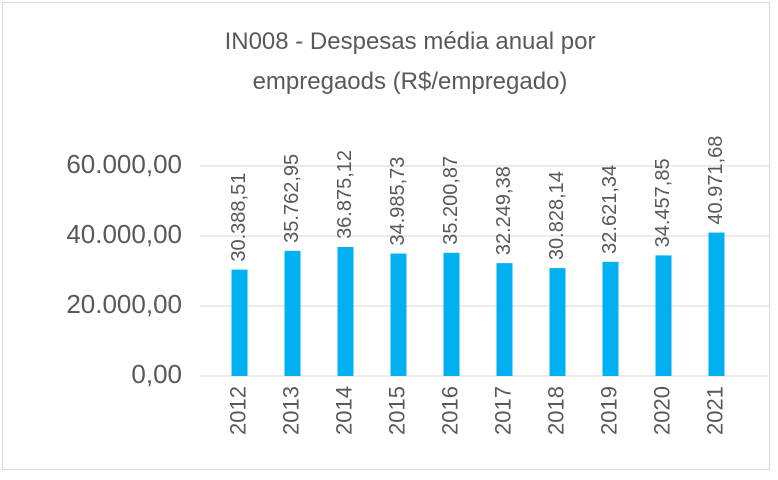 This screenshot has height=480, width=778. I want to click on value-label: 36.875,12, so click(345, 194).